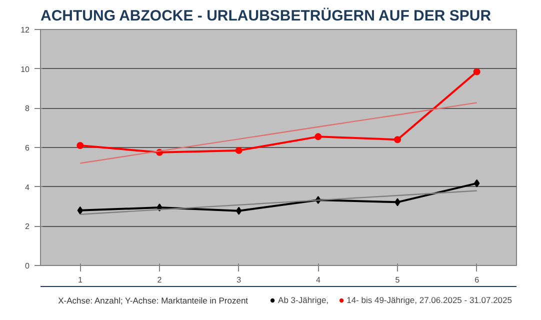  What do you see at coordinates (27, 266) in the screenshot?
I see `y-tick-label: 0` at bounding box center [27, 266].